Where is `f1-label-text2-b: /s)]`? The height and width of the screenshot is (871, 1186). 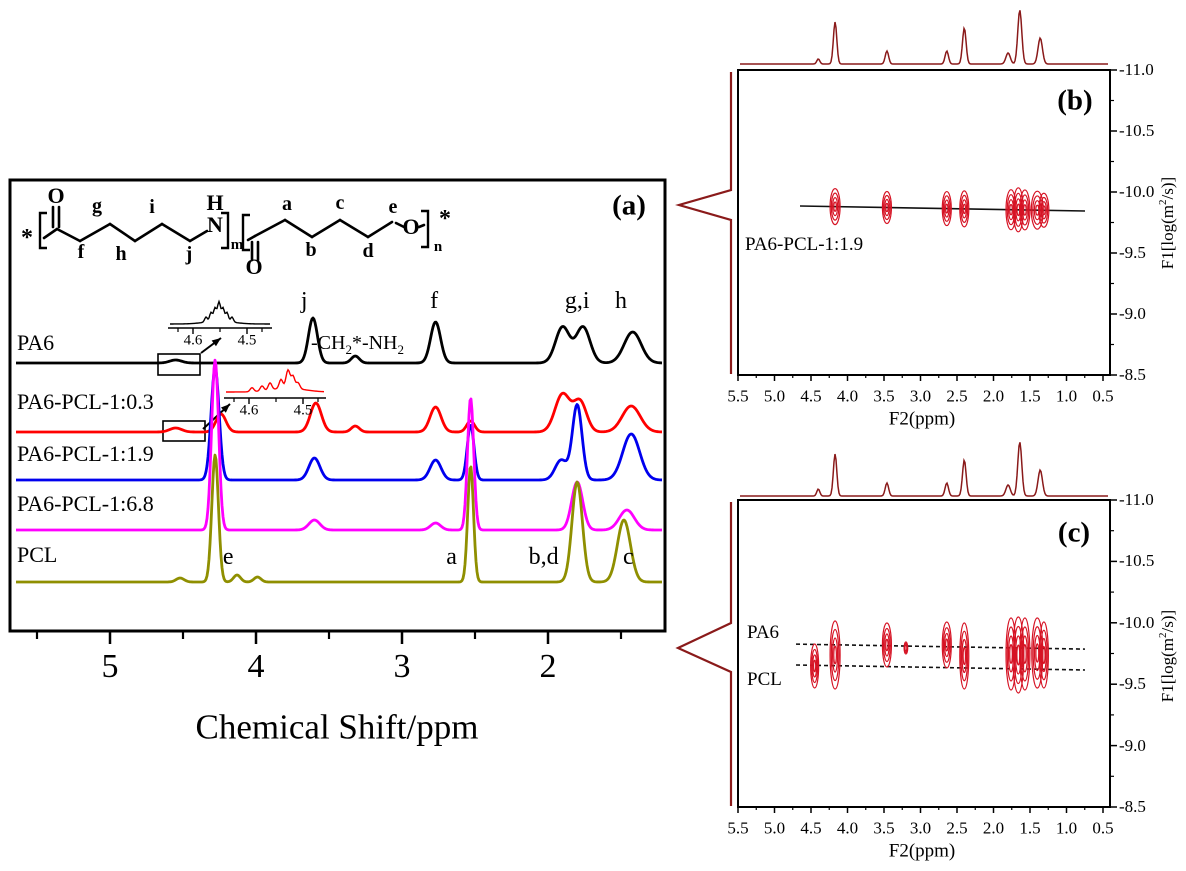
f1-label-text2-b: /s)] is located at coordinates (1167, 188).